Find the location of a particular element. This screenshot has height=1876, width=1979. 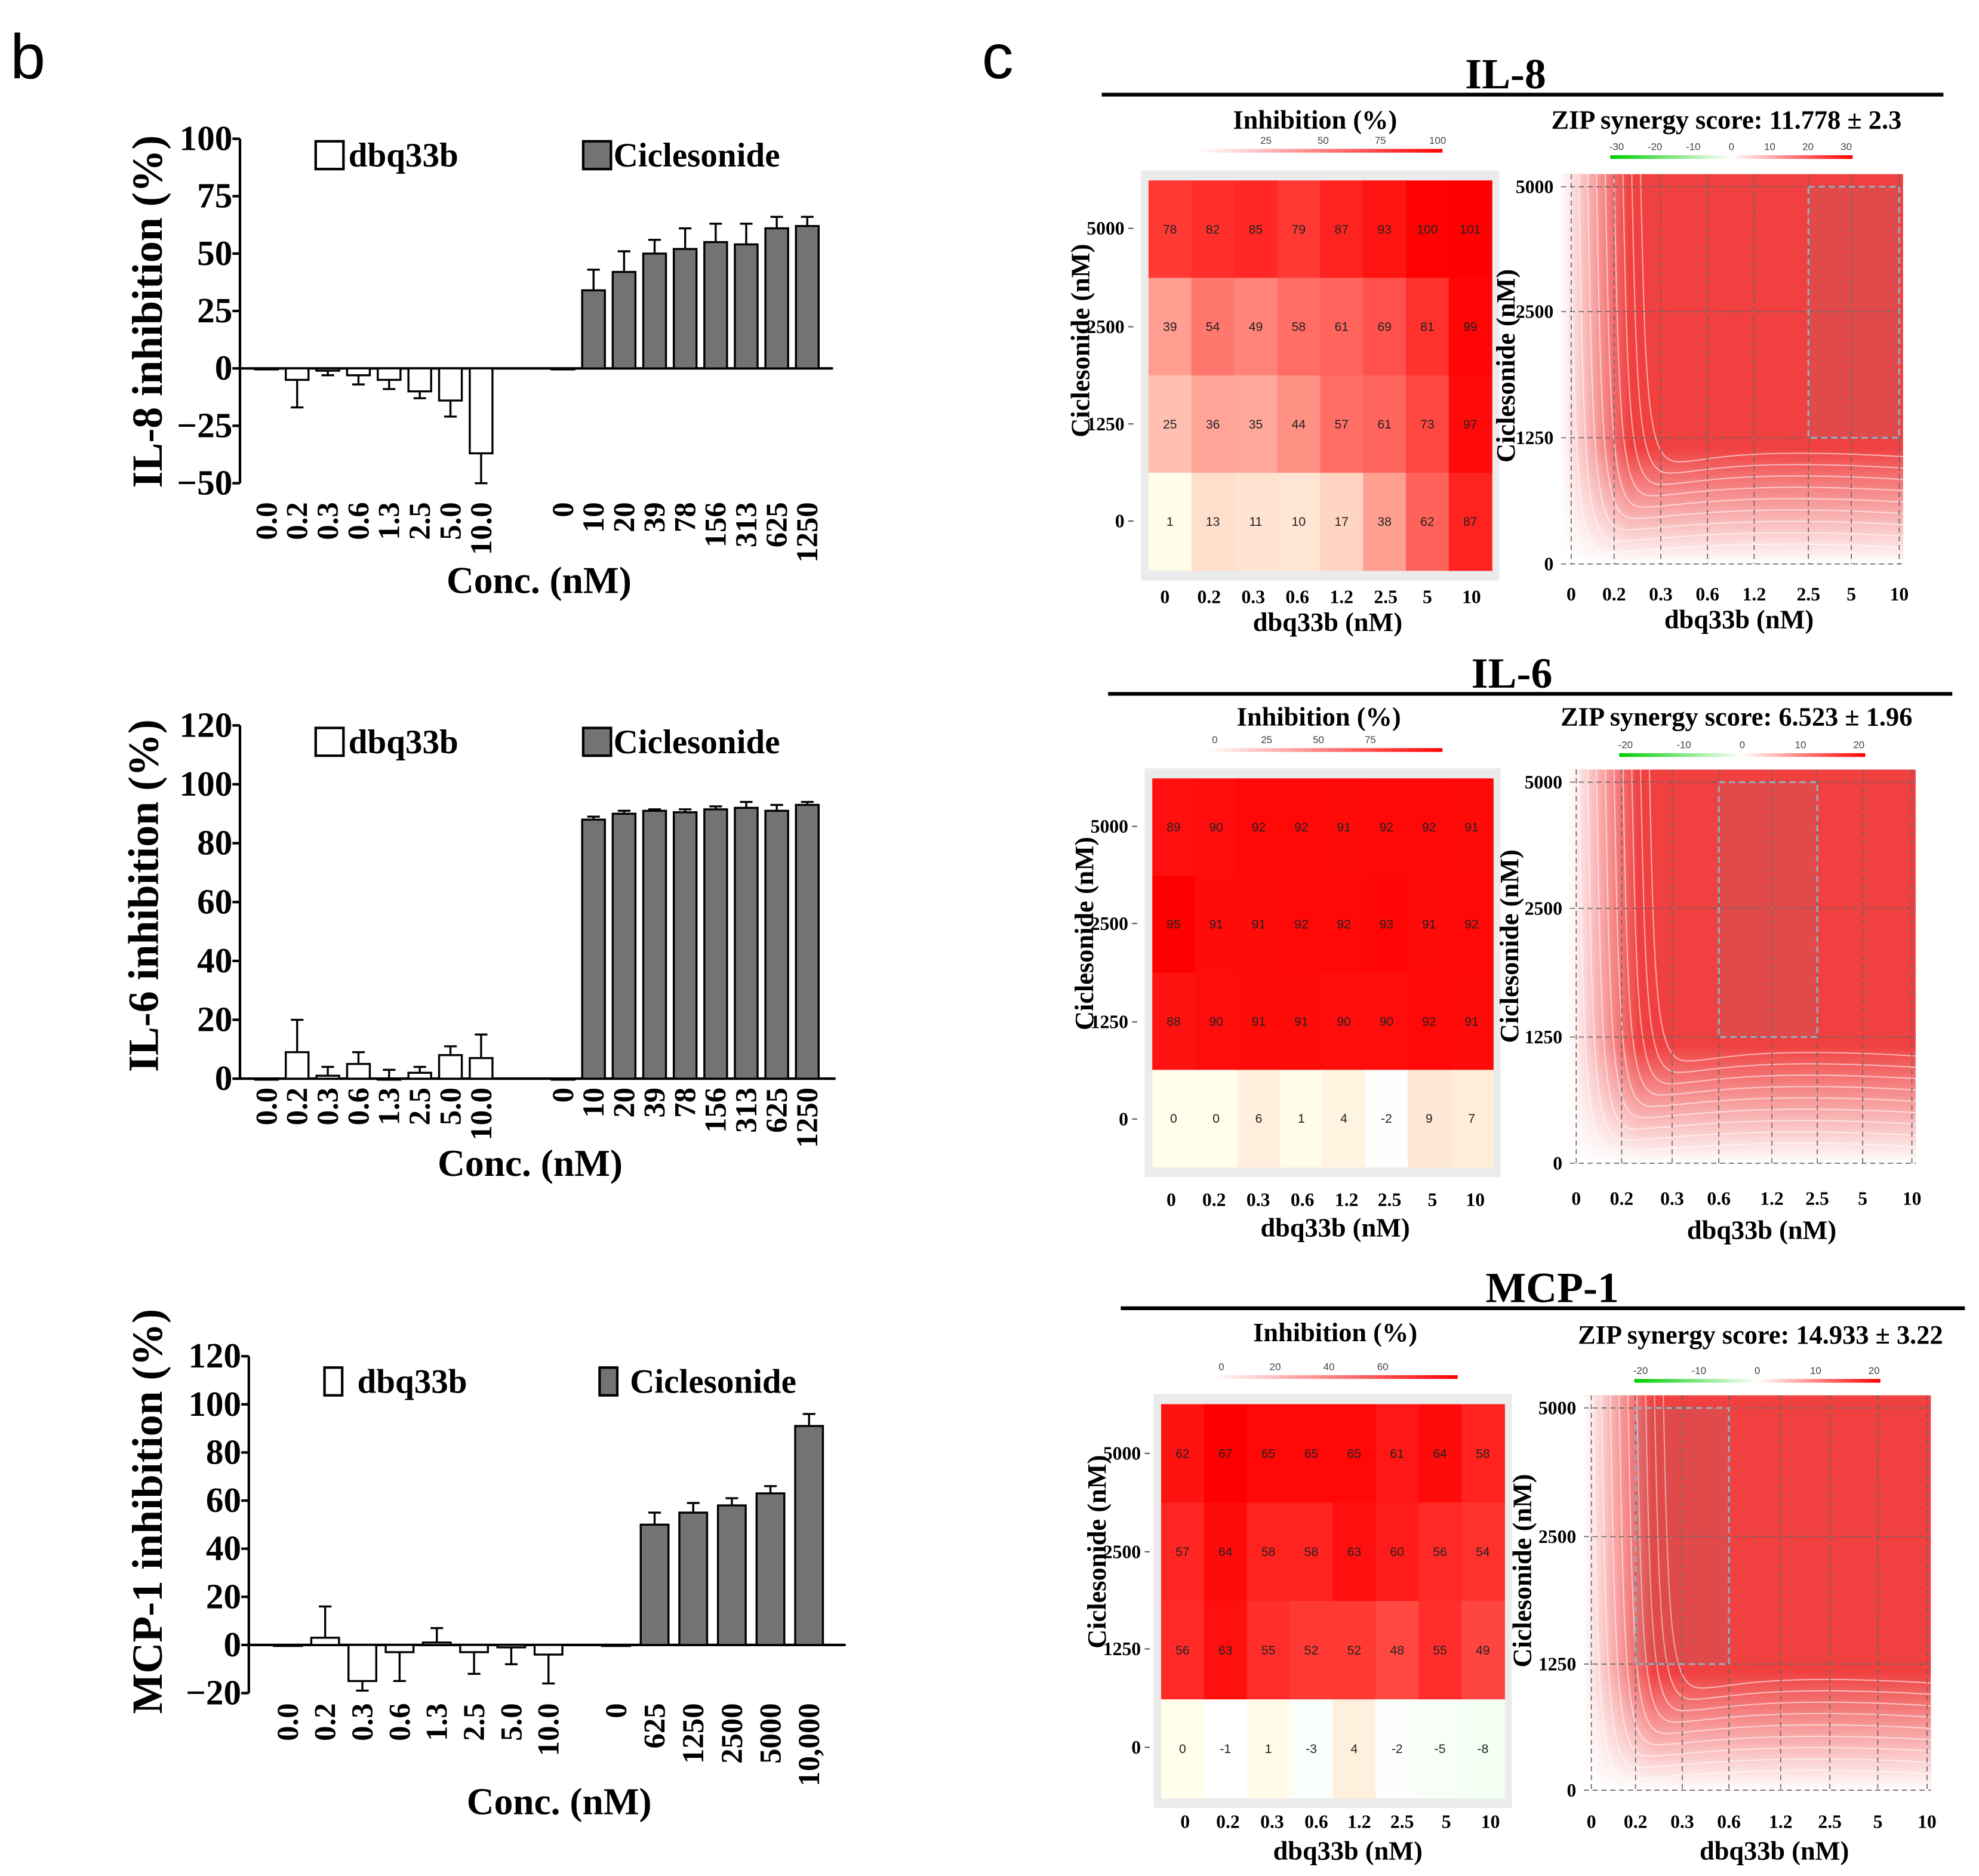

legend-label-dbq33b: dbq33b is located at coordinates (403, 156).